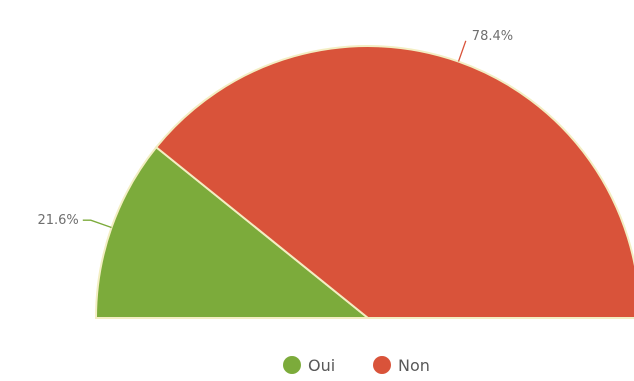 This screenshot has width=634, height=381. I want to click on legend-label-non: Non, so click(414, 365).